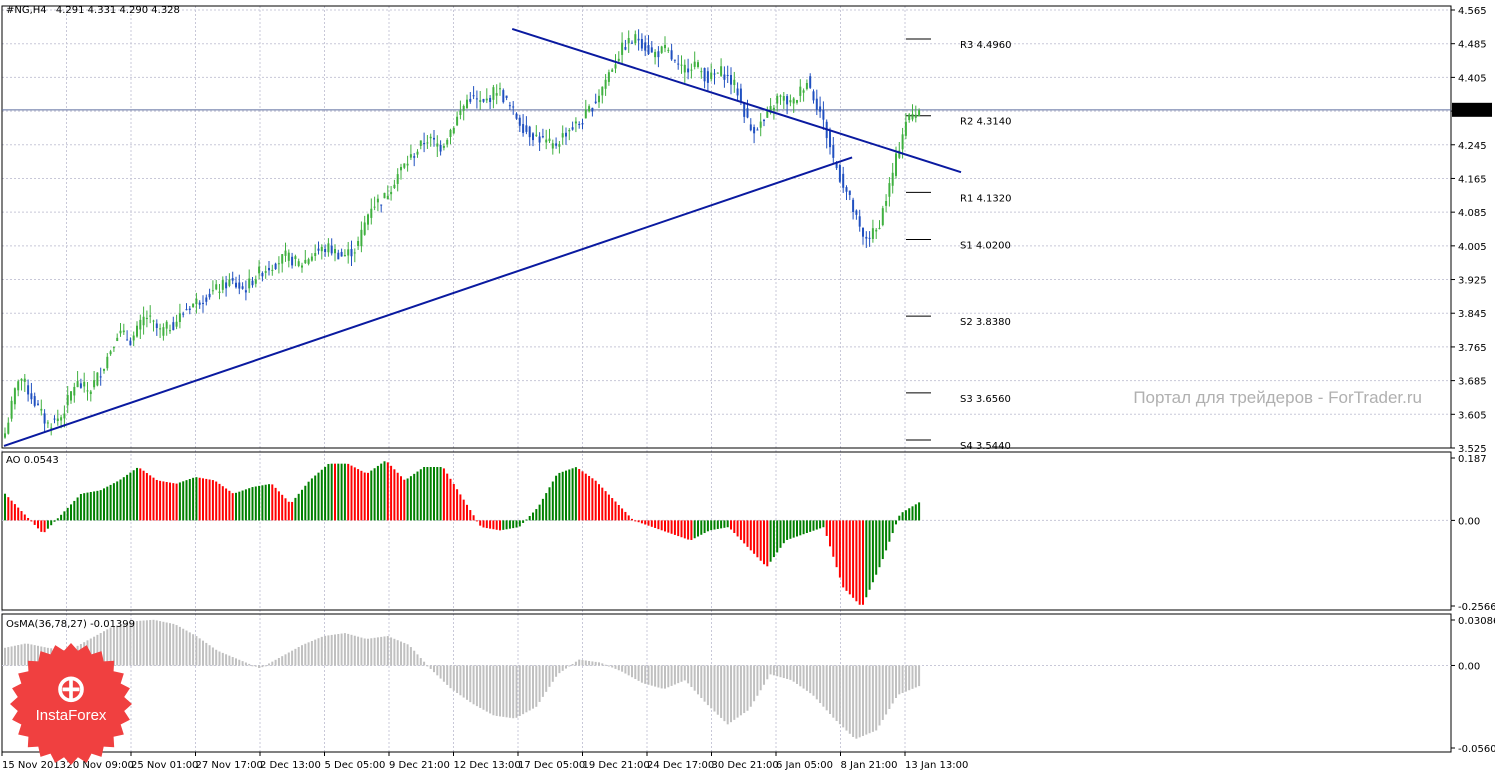 The height and width of the screenshot is (773, 1495). Describe the element at coordinates (1472, 11) in the screenshot. I see `price-tick-label: 4.565` at that location.